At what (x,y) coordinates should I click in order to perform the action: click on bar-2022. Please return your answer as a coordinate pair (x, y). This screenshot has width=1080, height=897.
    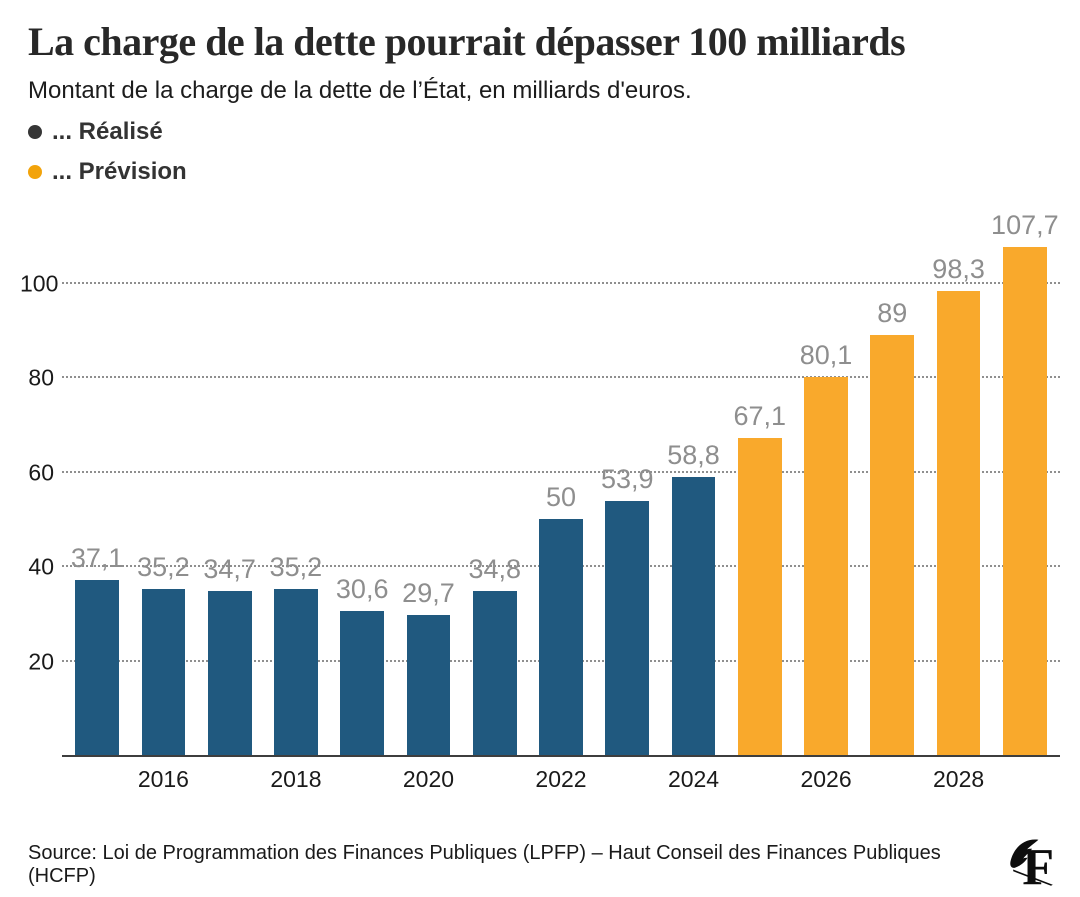
    Looking at the image, I should click on (561, 637).